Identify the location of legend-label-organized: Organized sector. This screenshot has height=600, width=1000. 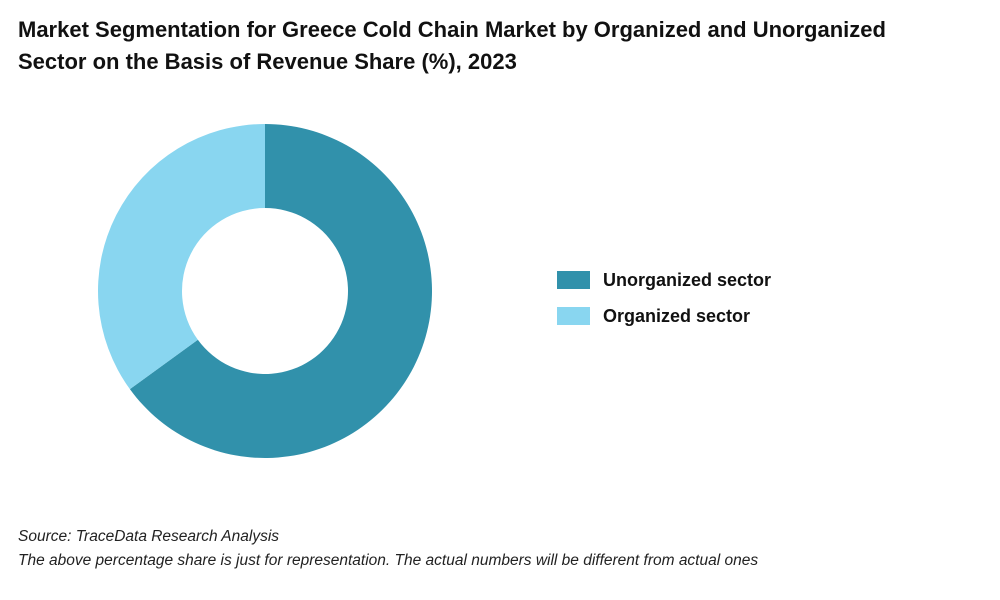
(677, 315).